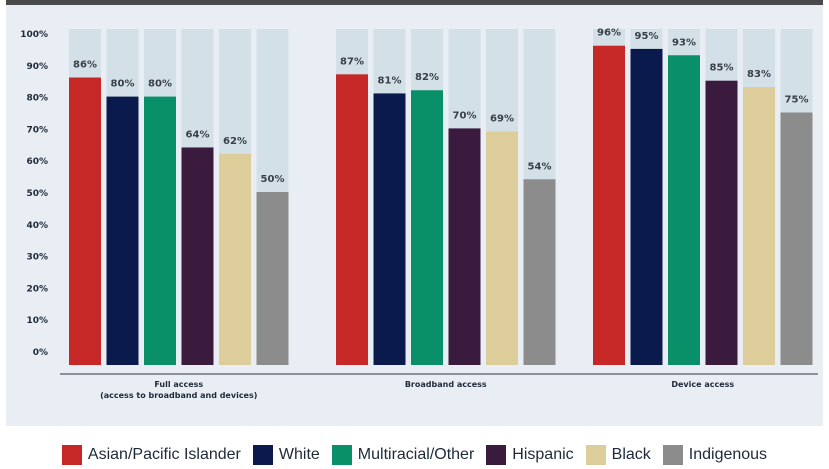  Describe the element at coordinates (502, 248) in the screenshot. I see `bar-black-broadband-access` at that location.